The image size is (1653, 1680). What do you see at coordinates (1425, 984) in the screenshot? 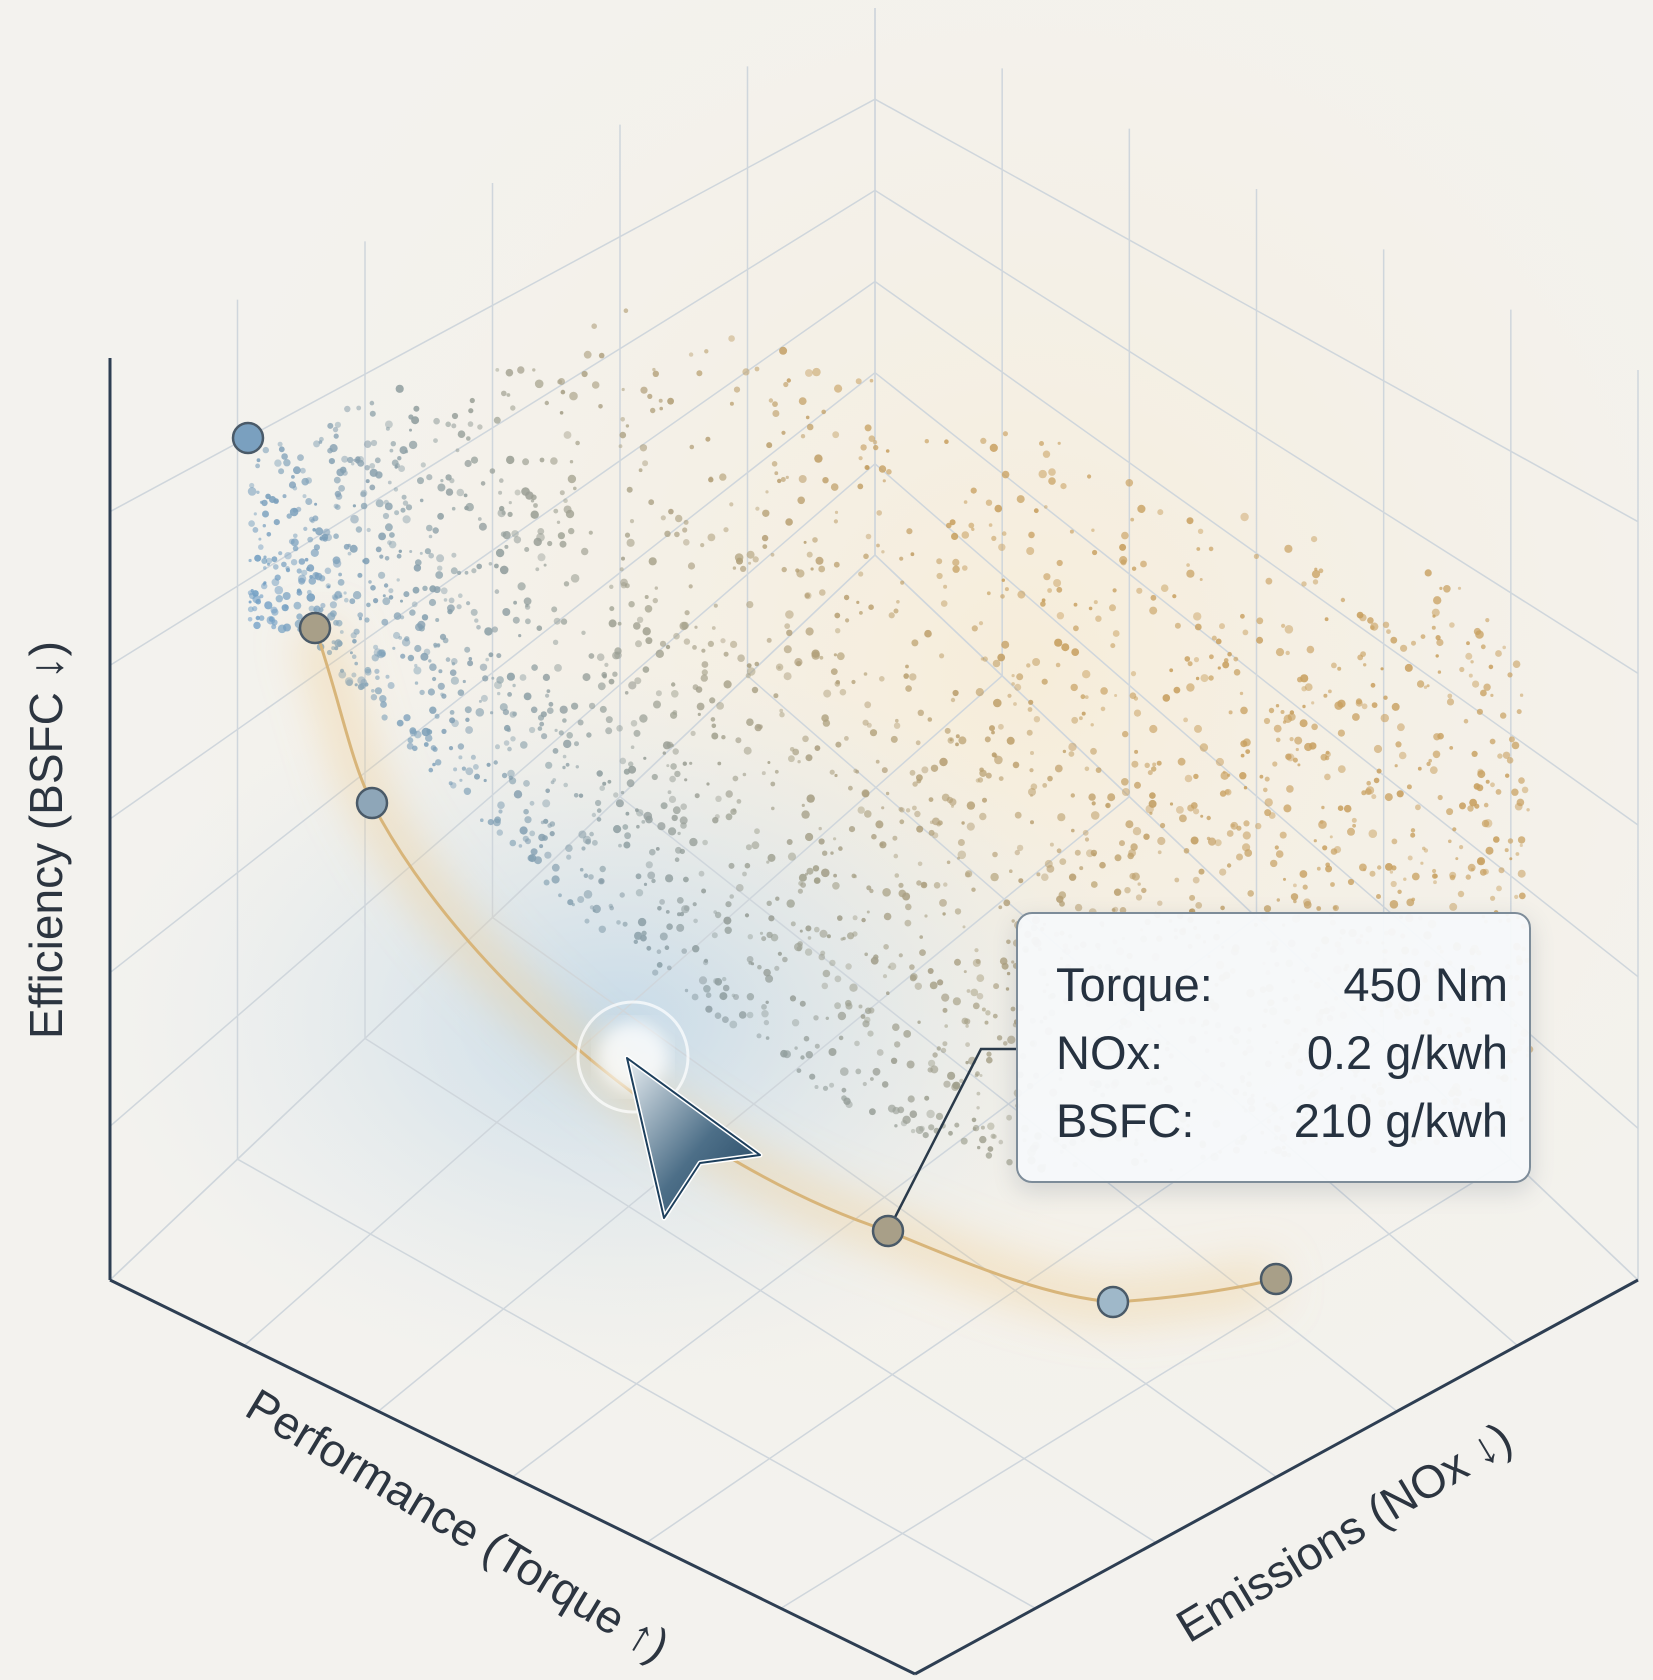
I see `tooltip-value: 450 Nm` at bounding box center [1425, 984].